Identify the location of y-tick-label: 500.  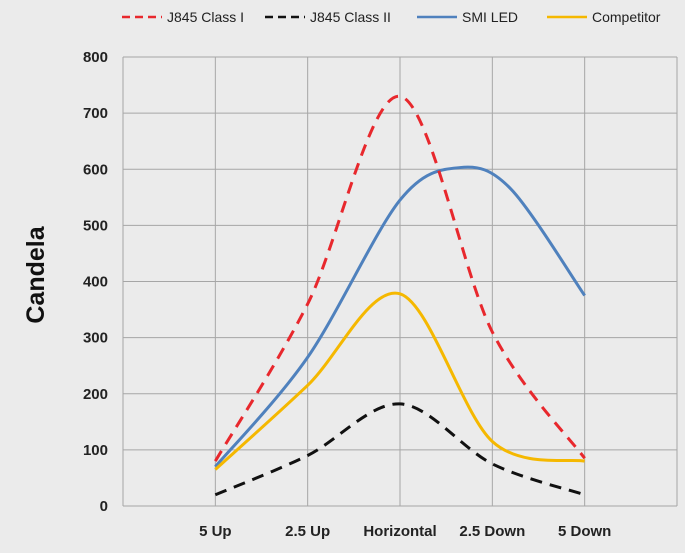
(95, 225).